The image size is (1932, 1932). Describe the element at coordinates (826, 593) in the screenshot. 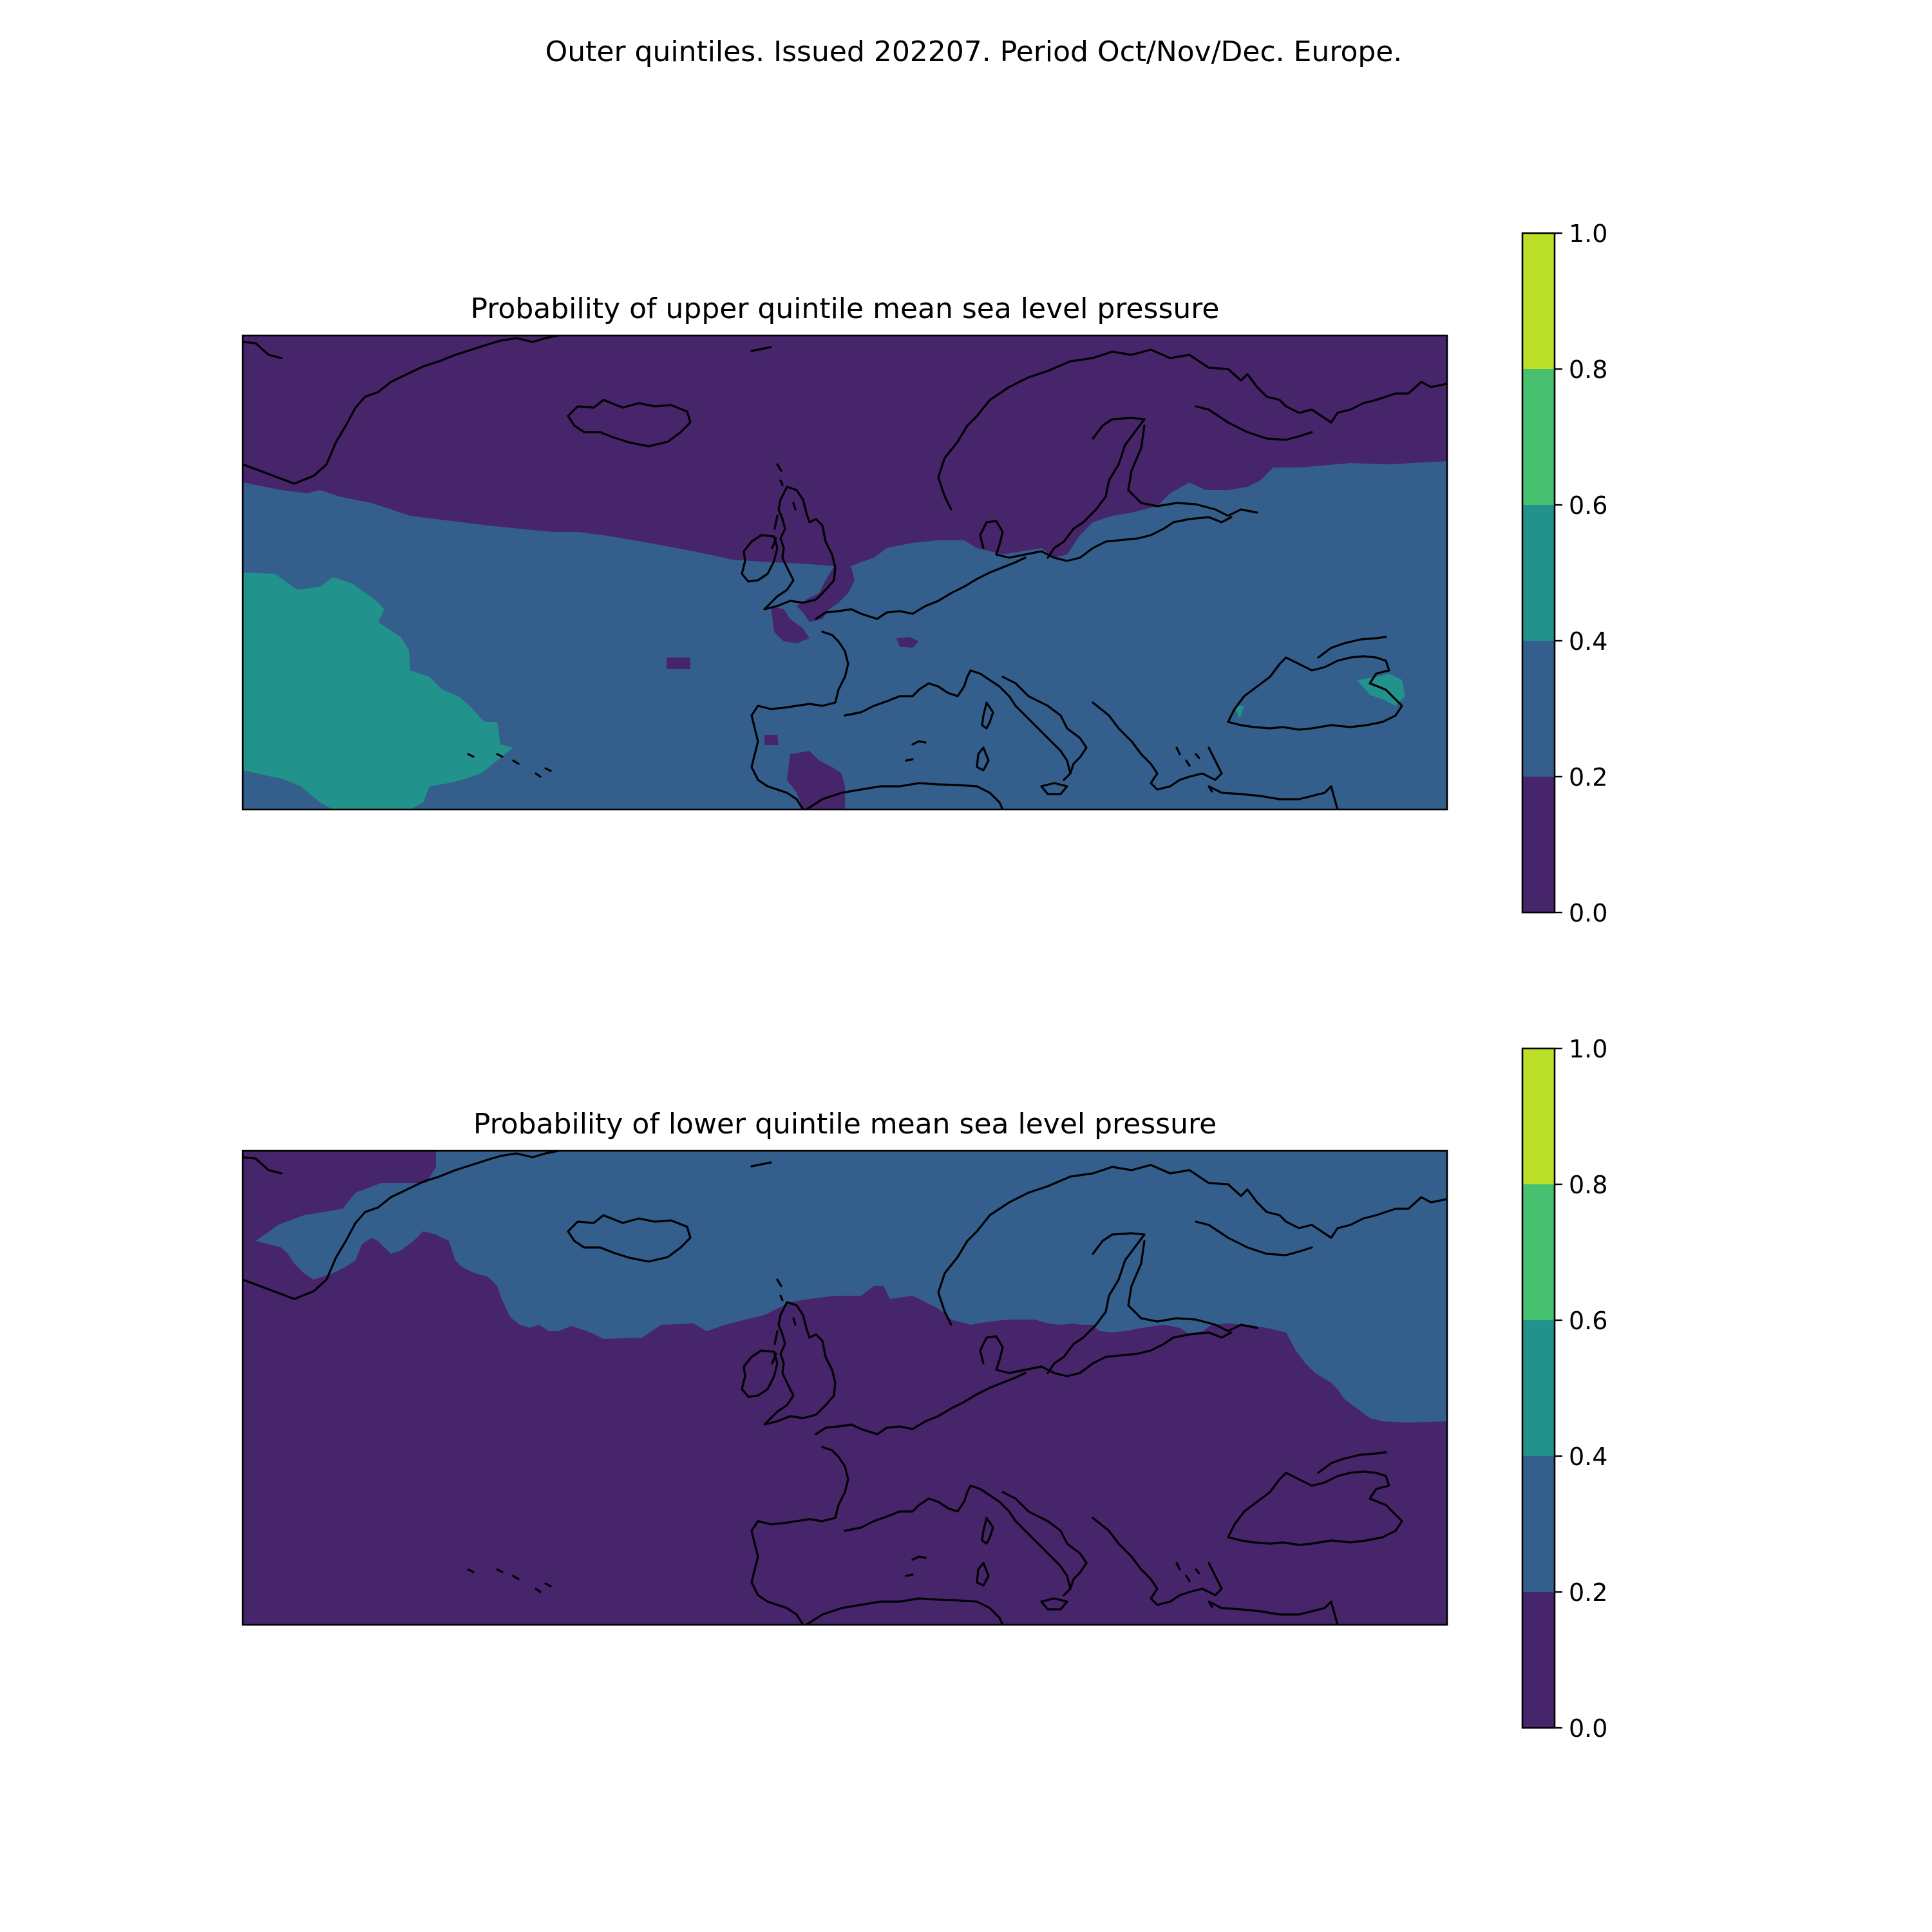

I see `patch-north-sea` at that location.